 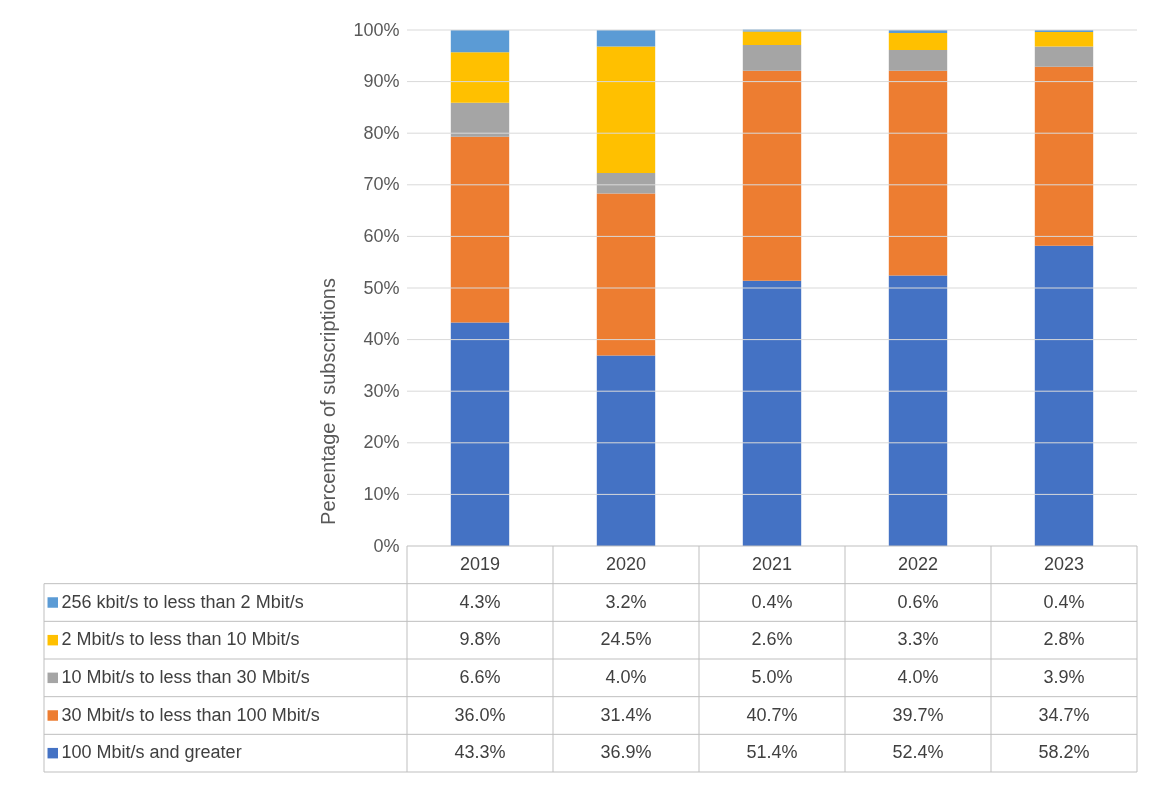 I want to click on y-tick-label: 0%, so click(x=386, y=545).